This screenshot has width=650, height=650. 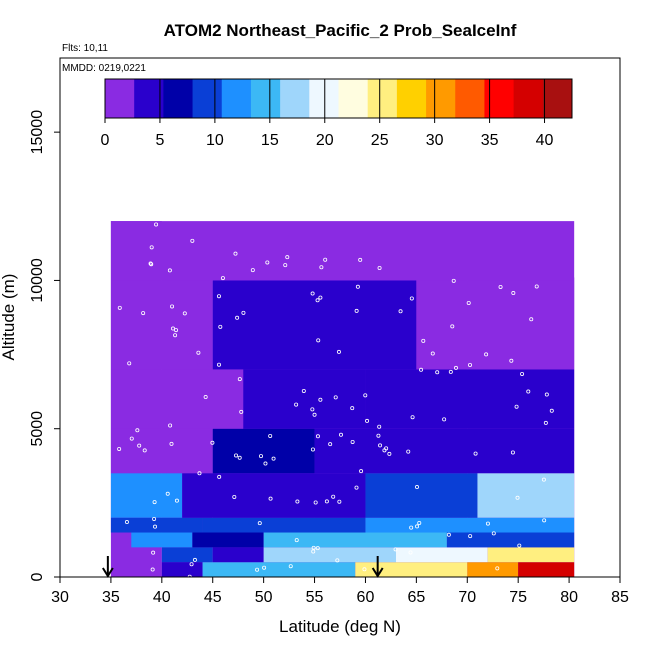 I want to click on y-axis: 0 5000 10000 15000, so click(x=44, y=345).